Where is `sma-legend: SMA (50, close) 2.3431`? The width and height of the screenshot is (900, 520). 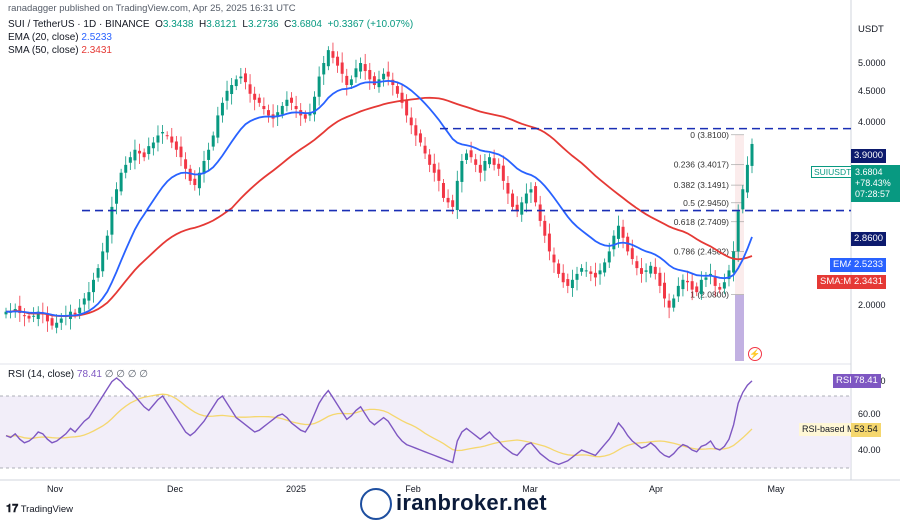 sma-legend: SMA (50, close) 2.3431 is located at coordinates (60, 50).